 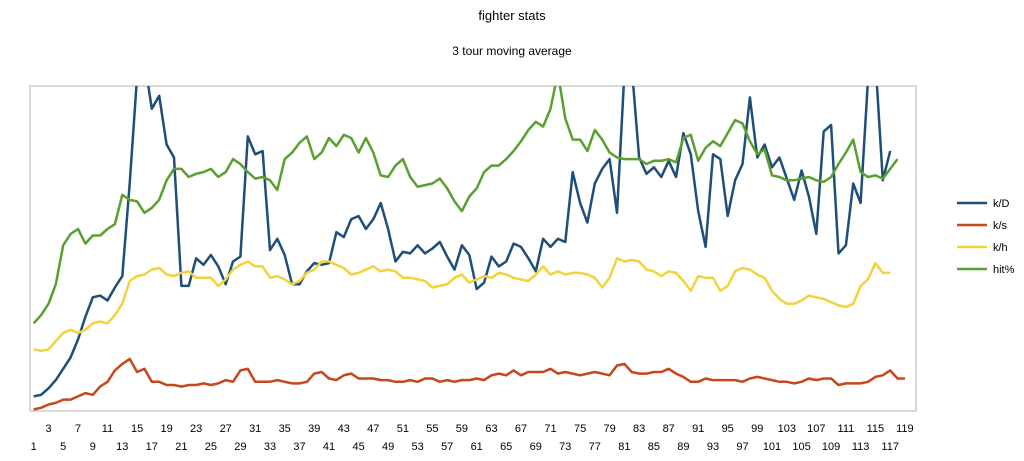 What do you see at coordinates (846, 429) in the screenshot?
I see `x-tick-label: 111` at bounding box center [846, 429].